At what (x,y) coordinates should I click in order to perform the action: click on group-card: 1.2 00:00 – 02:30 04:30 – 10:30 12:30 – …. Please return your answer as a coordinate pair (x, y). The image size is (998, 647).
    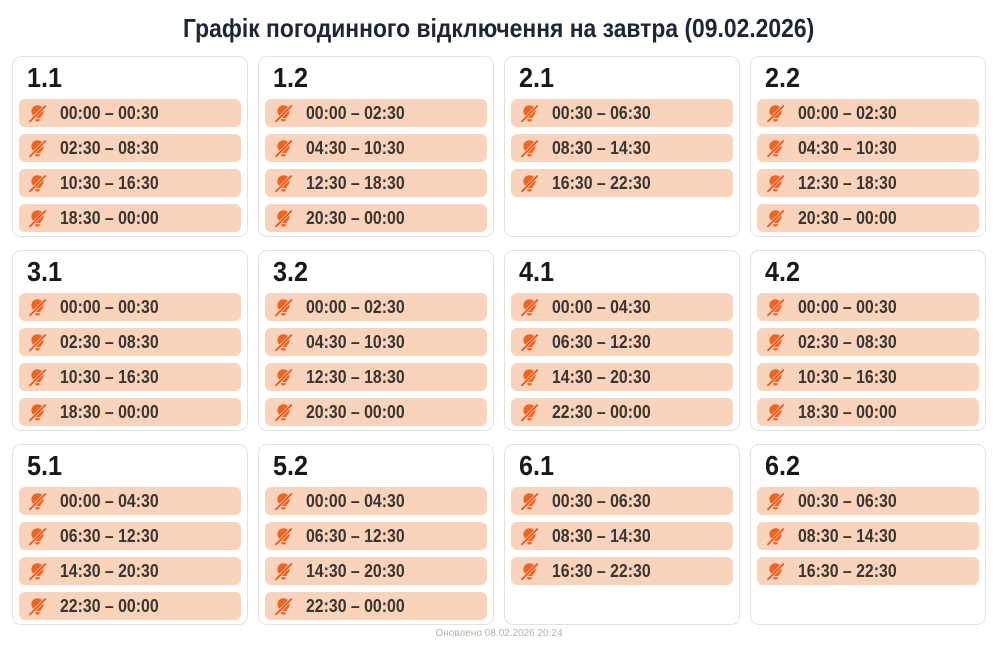
    Looking at the image, I should click on (376, 146).